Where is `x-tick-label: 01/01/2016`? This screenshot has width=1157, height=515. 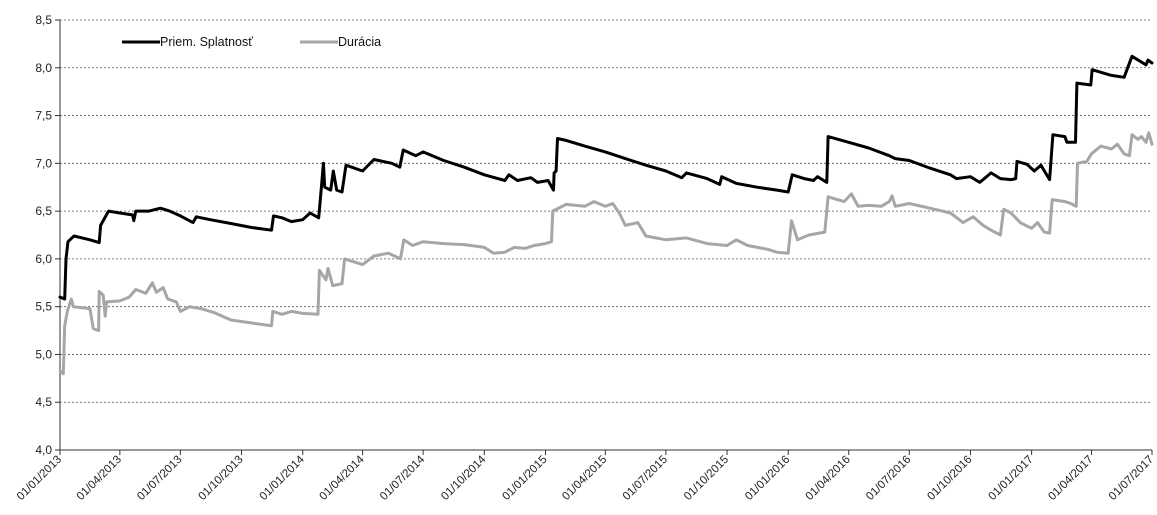
x-tick-label: 01/01/2016 is located at coordinates (767, 478).